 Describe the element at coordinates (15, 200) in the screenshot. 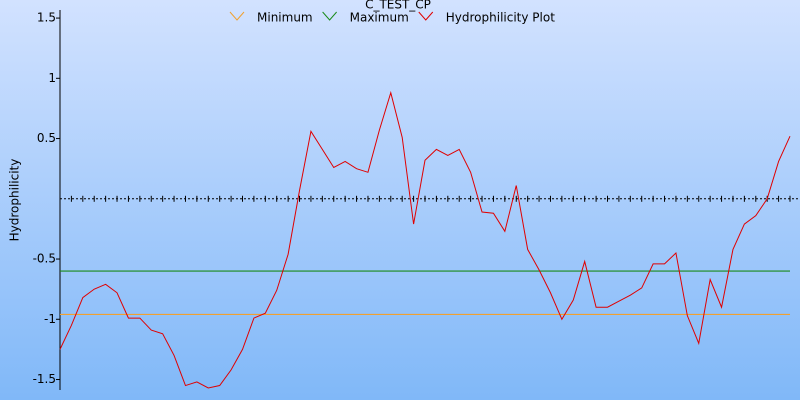

I see `y-axis-label: Hydrophilicity` at that location.